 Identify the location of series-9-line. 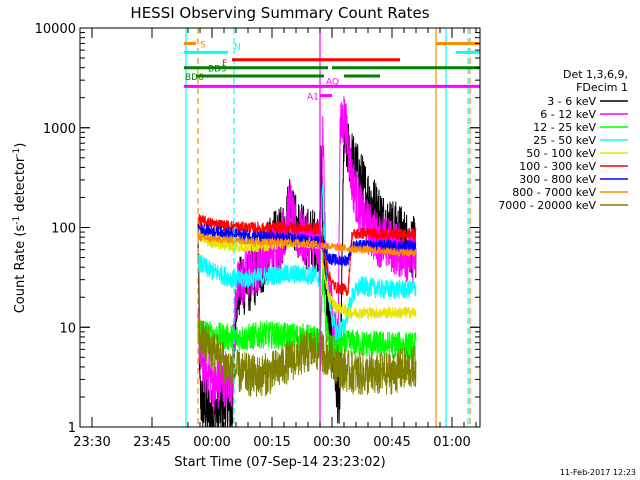
(307, 354).